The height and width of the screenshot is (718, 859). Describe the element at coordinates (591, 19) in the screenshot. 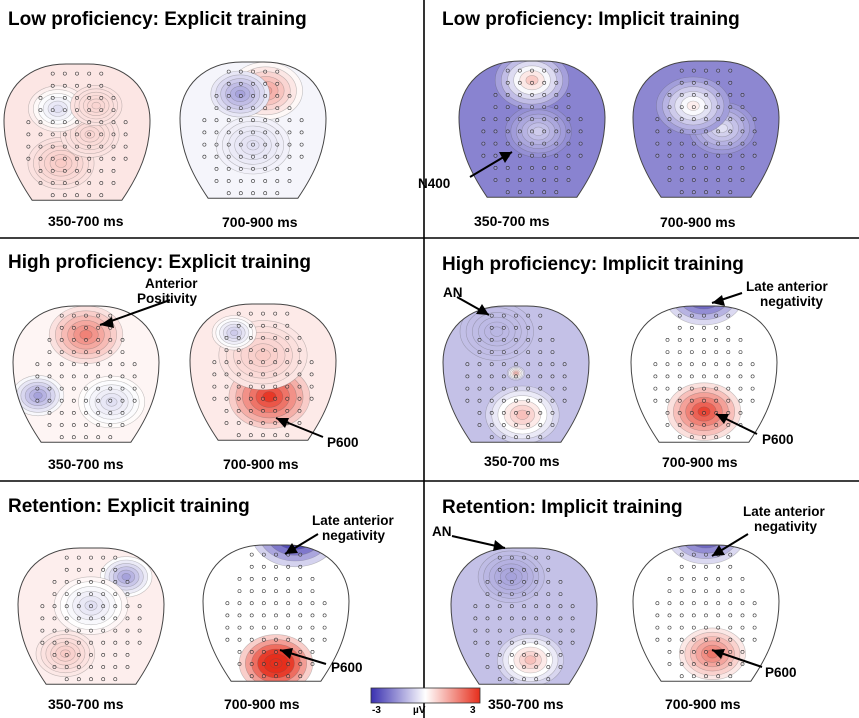

I see `panel-title-low-implicit: Low proficiency: Implicit training` at that location.